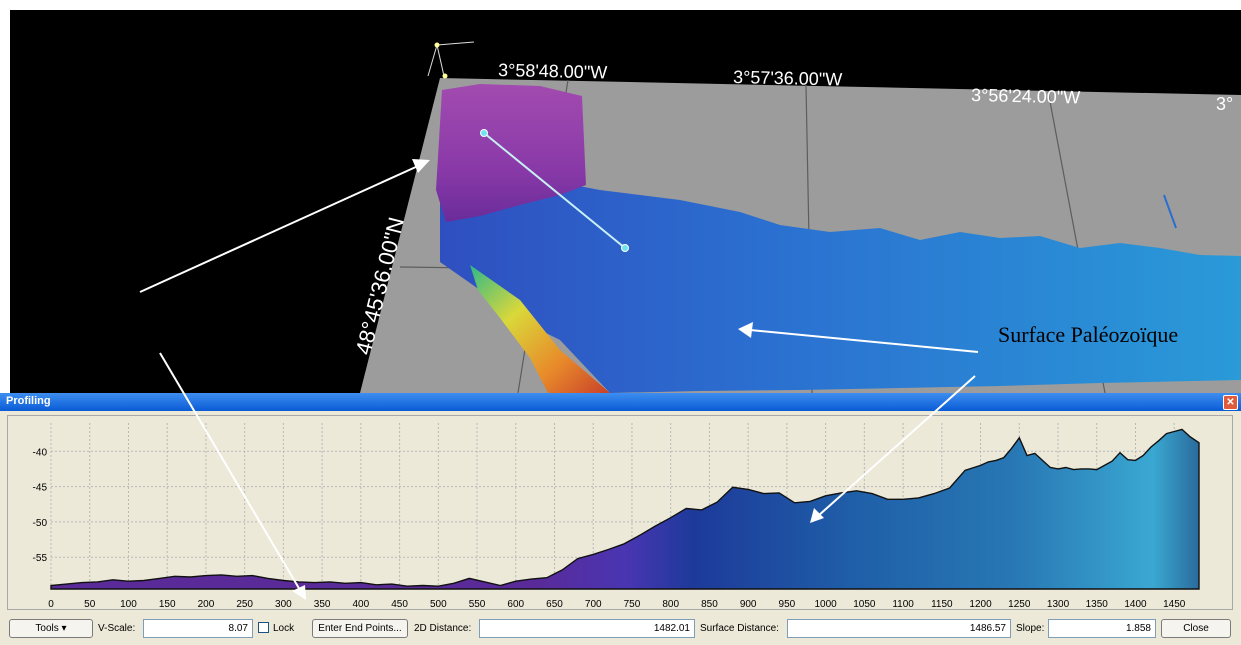 The height and width of the screenshot is (645, 1241). I want to click on tools-dropdown: Tools ▾, so click(51, 628).